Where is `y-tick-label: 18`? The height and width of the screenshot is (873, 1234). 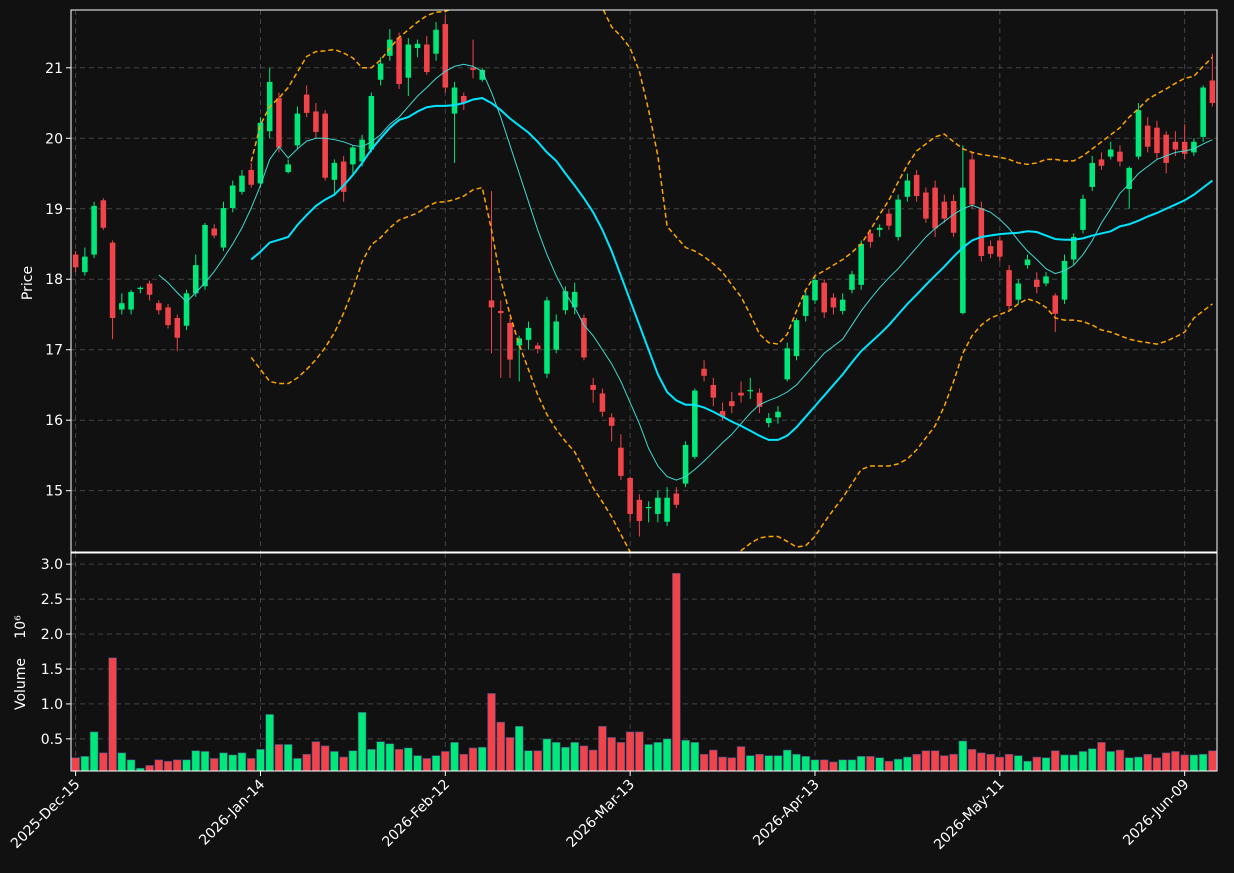 y-tick-label: 18 is located at coordinates (54, 280).